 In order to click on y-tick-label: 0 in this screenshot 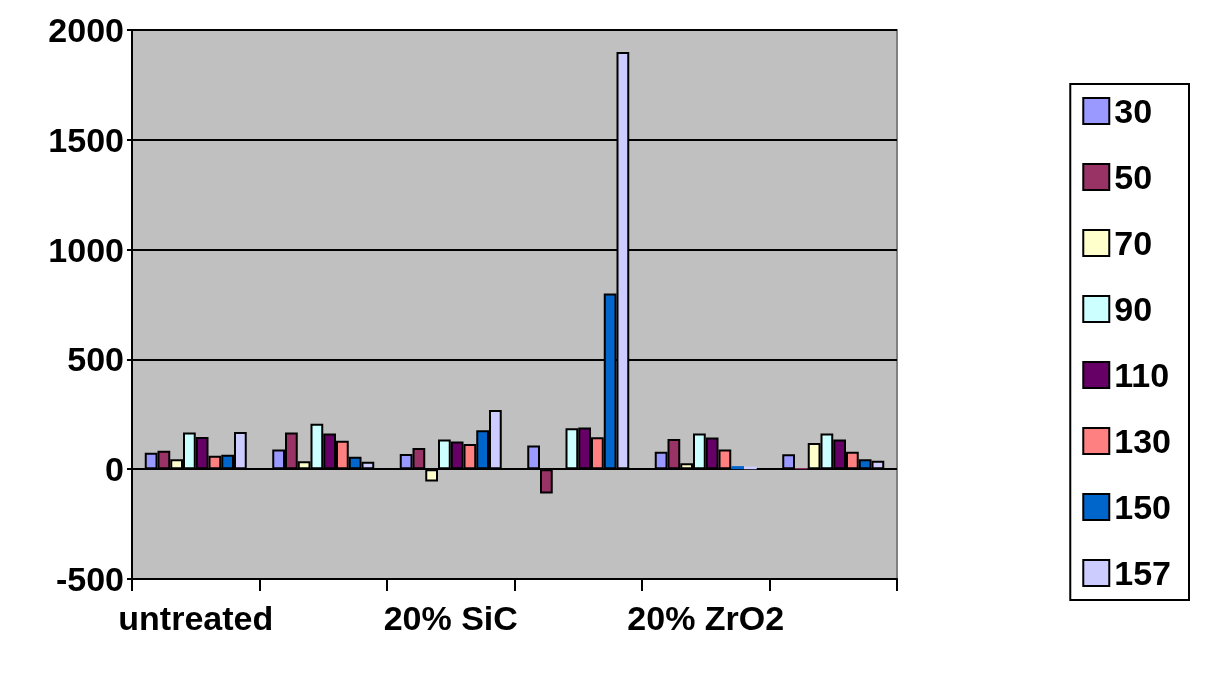, I will do `click(114, 469)`.